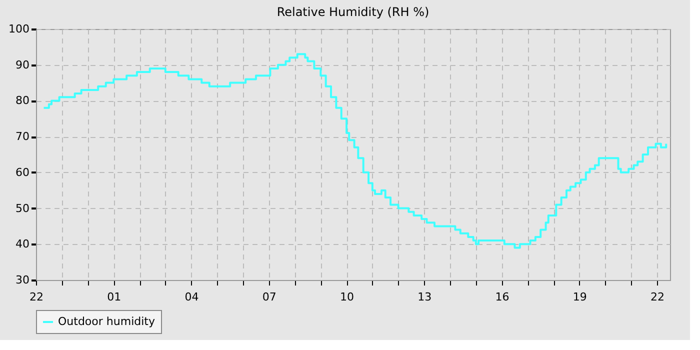  Describe the element at coordinates (23, 137) in the screenshot. I see `y-tick-label: 70` at that location.